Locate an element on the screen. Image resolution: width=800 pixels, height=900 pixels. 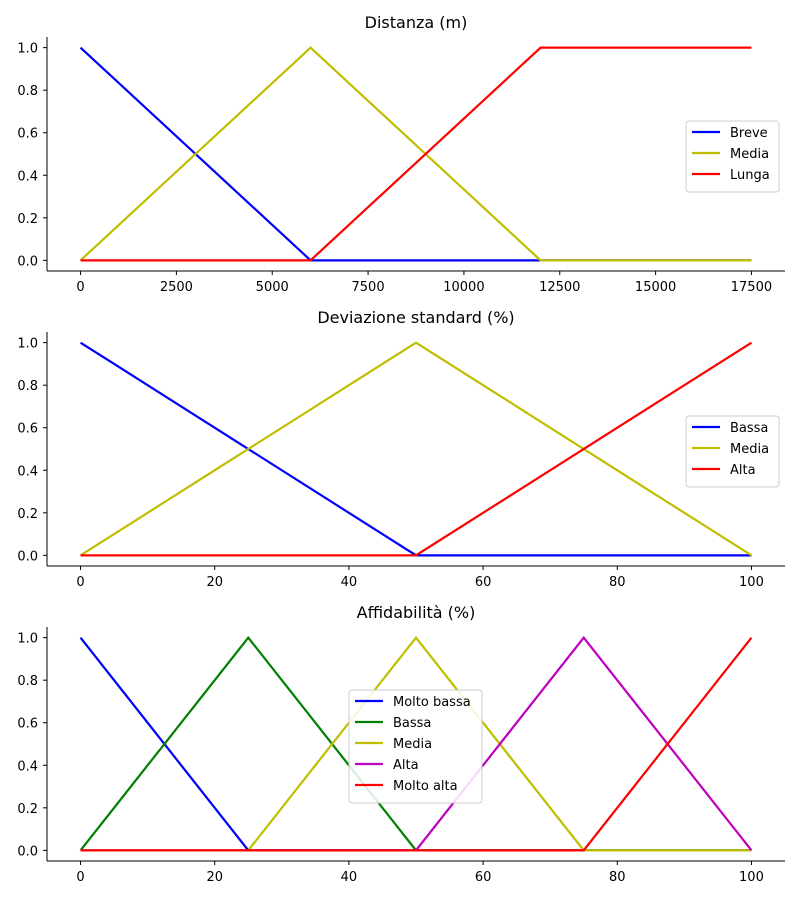
legend-box is located at coordinates (415, 746).